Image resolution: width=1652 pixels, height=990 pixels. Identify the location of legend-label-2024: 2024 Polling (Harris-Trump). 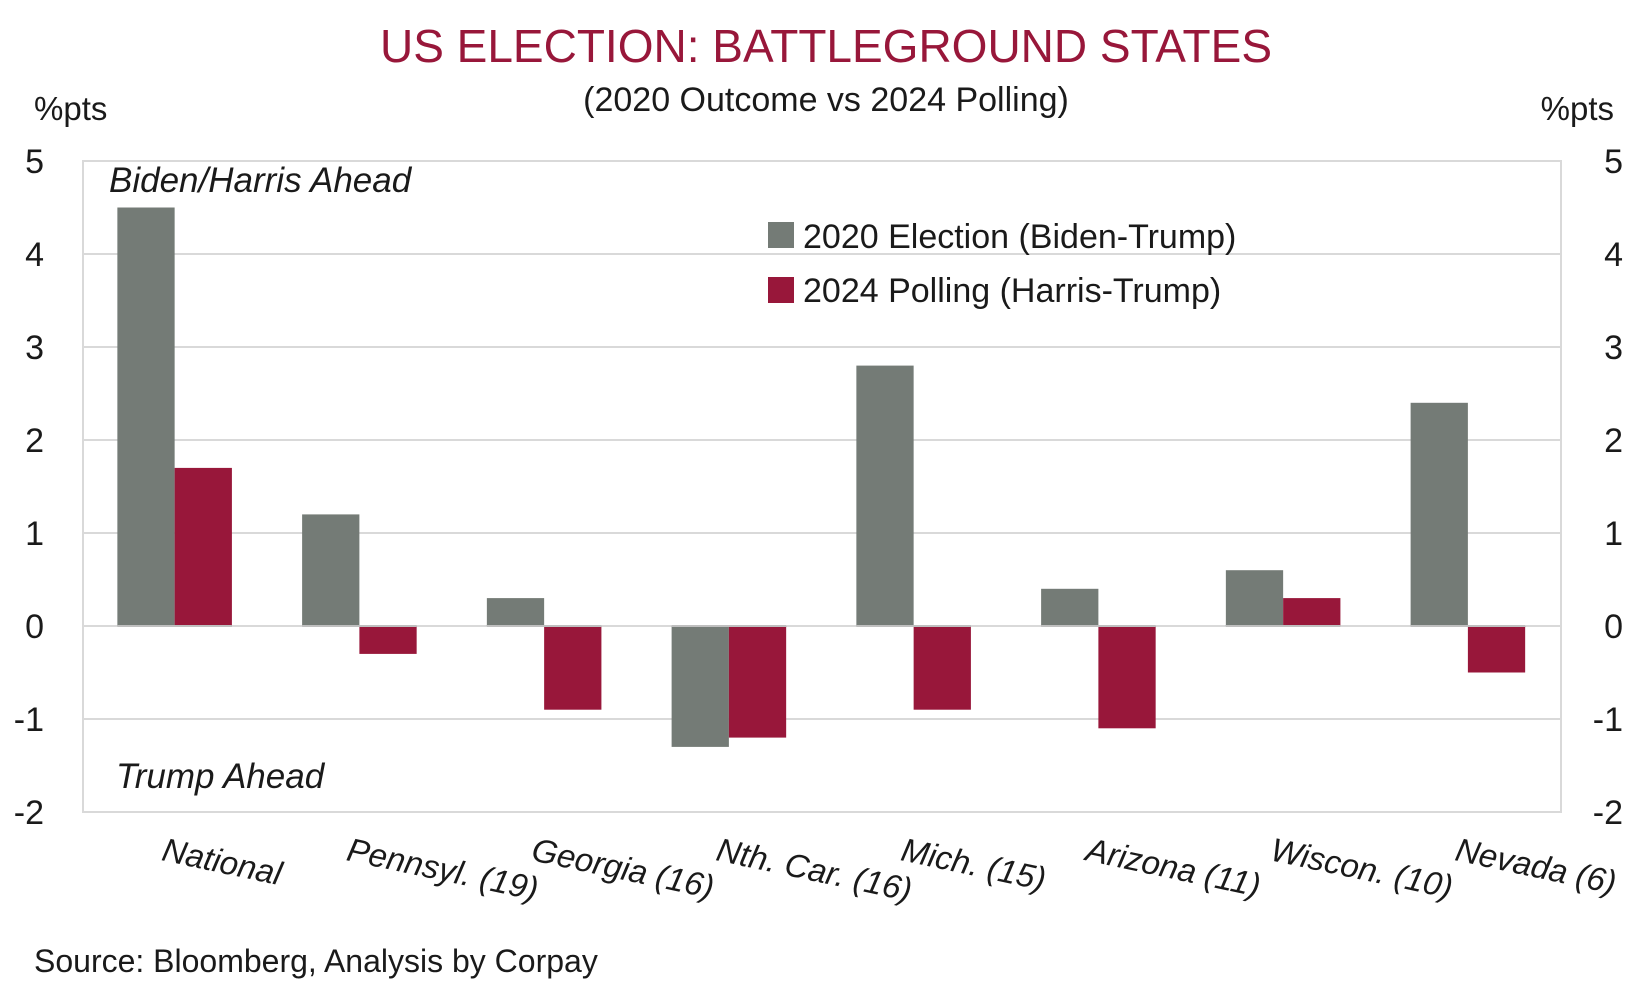
(1012, 291).